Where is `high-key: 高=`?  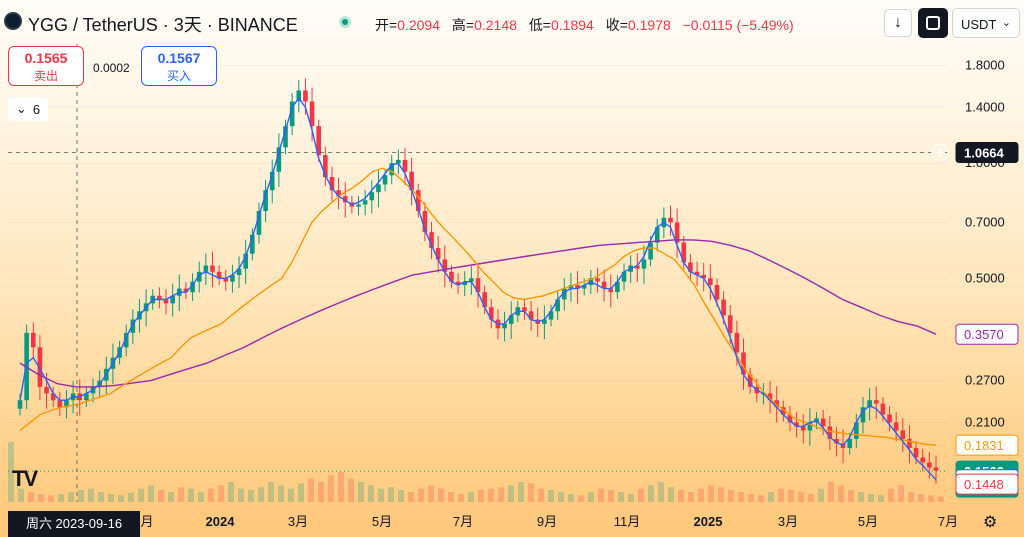 high-key: 高= is located at coordinates (463, 25).